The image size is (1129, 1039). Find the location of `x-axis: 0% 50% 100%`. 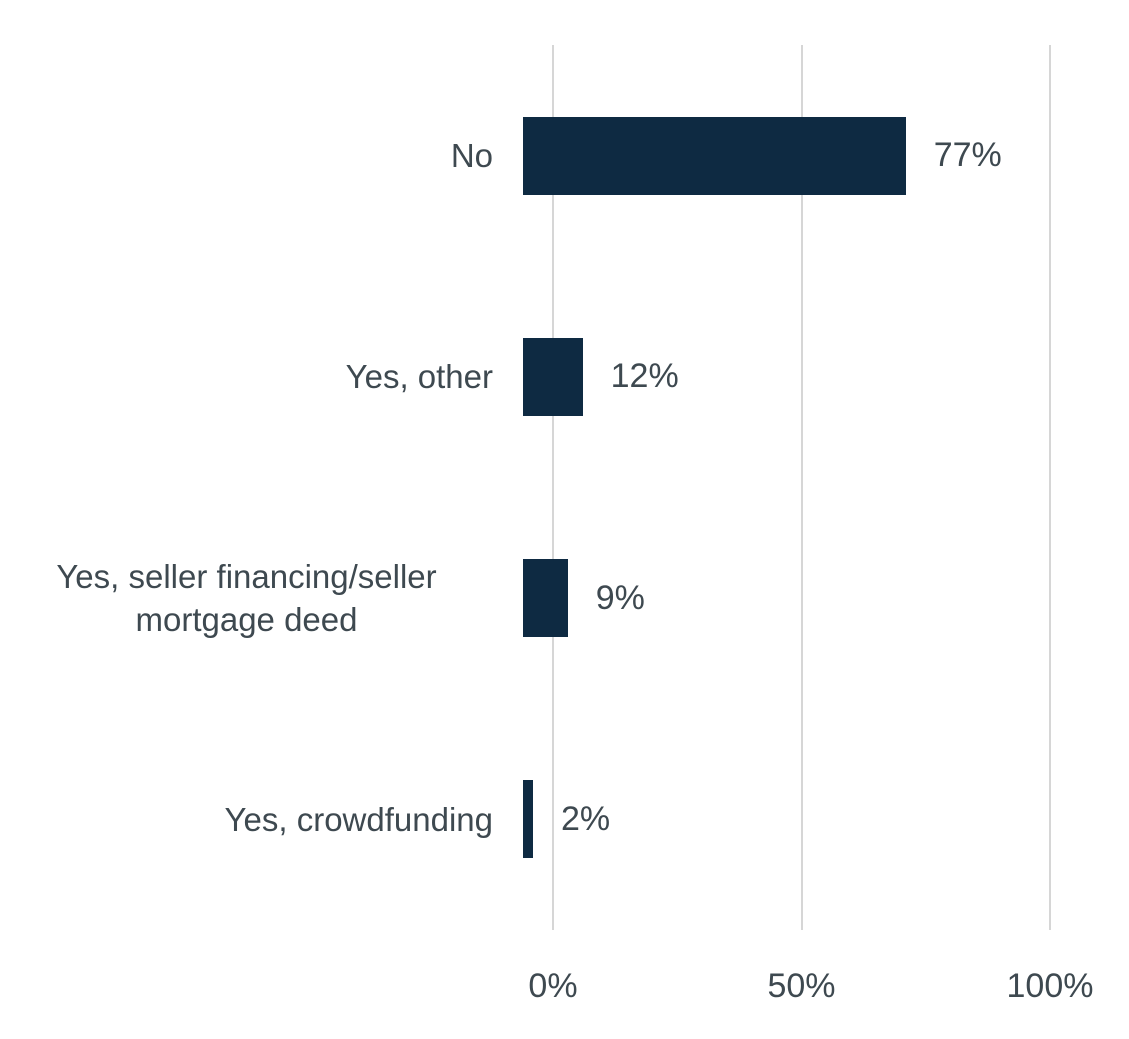

x-axis: 0% 50% 100% is located at coordinates (810, 990).